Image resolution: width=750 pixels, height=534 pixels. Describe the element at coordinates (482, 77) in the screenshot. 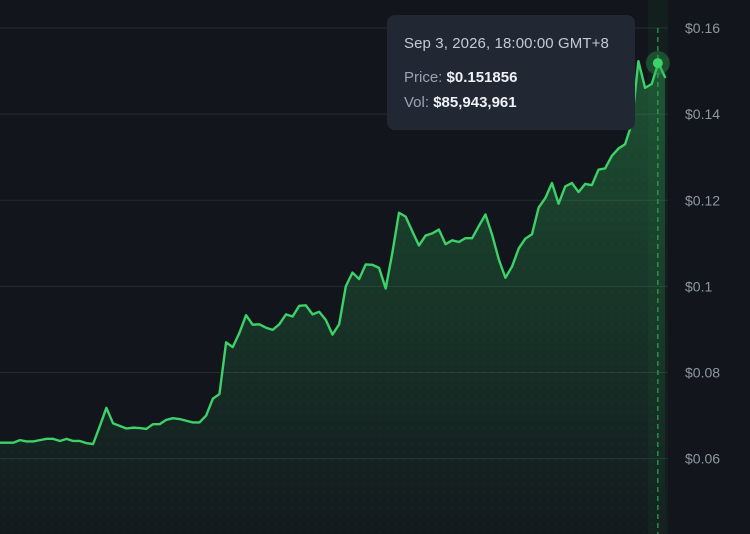

I see `tooltip-price-value: $0.151856` at that location.